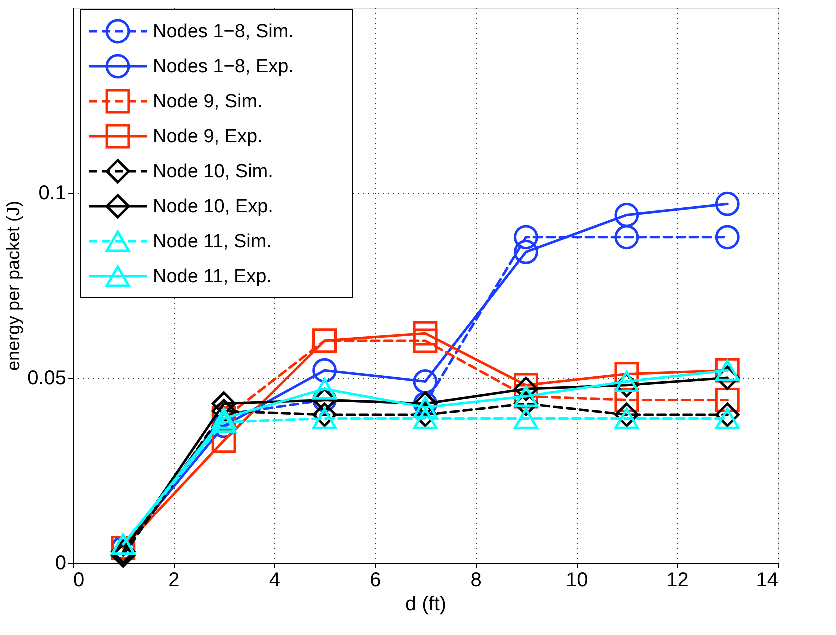  Describe the element at coordinates (677, 581) in the screenshot. I see `x-tick-label: 12` at that location.